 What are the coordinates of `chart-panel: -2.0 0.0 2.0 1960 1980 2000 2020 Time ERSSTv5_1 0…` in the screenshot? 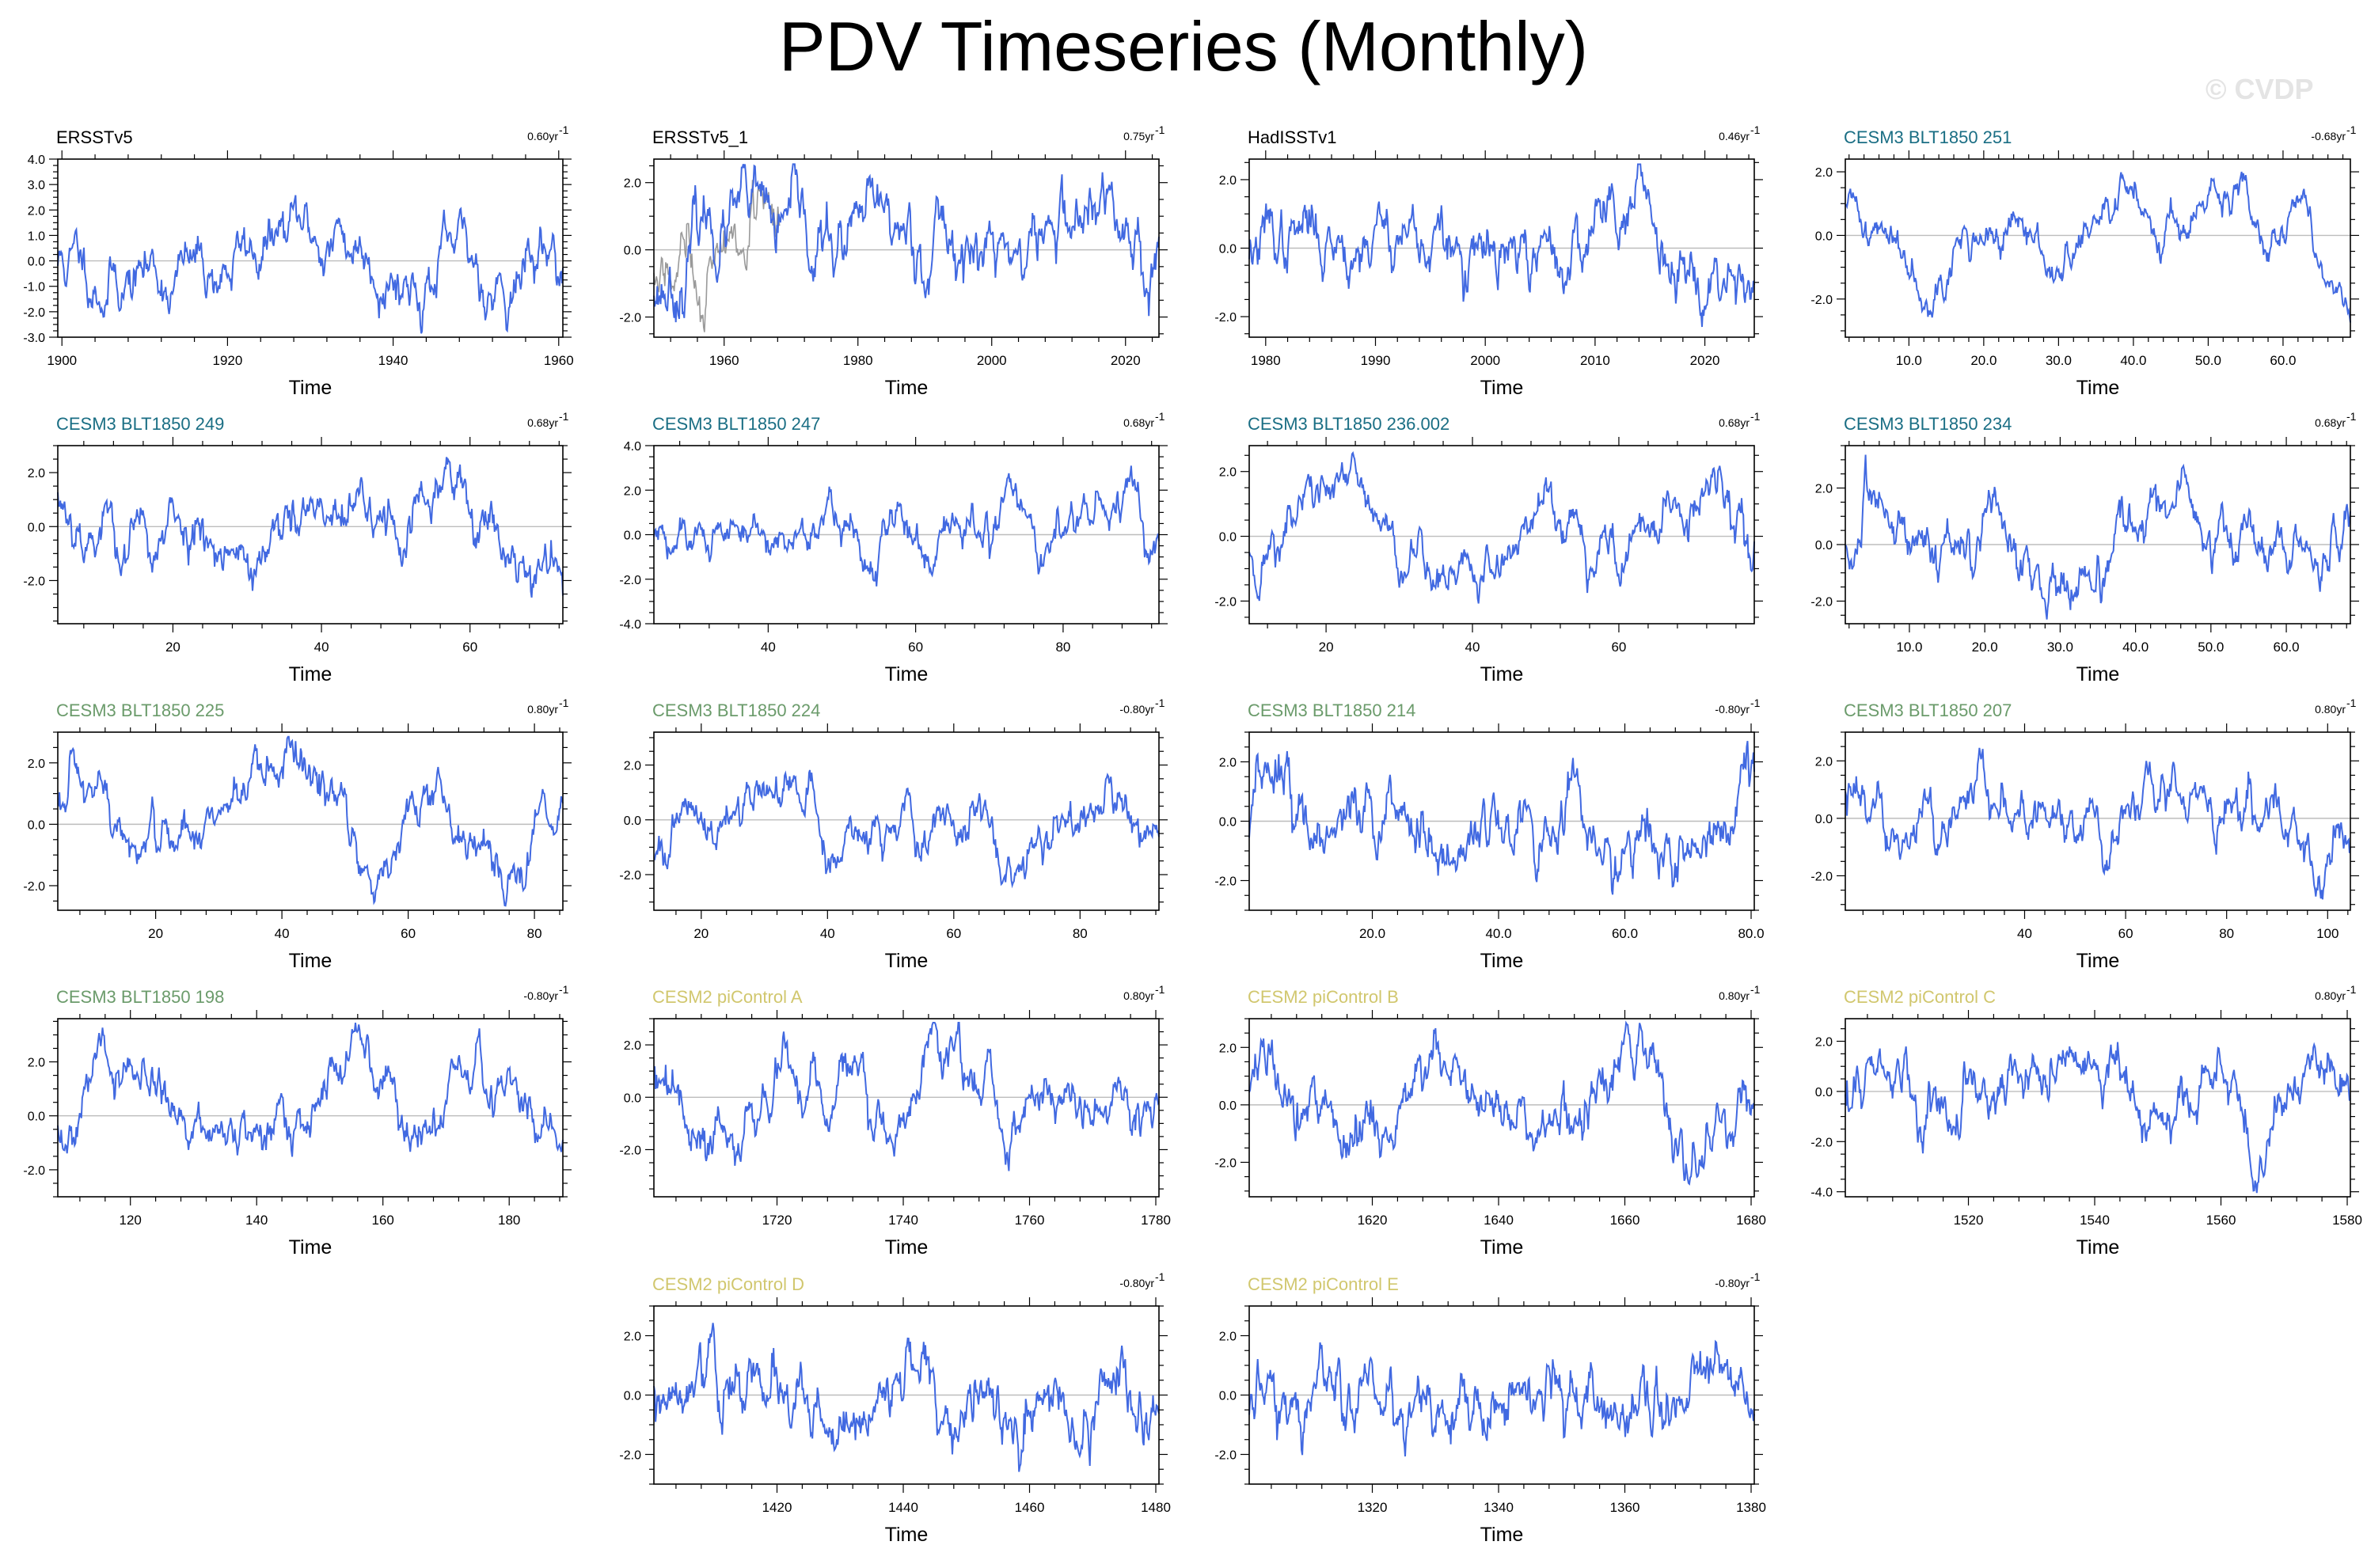 It's located at (893, 261).